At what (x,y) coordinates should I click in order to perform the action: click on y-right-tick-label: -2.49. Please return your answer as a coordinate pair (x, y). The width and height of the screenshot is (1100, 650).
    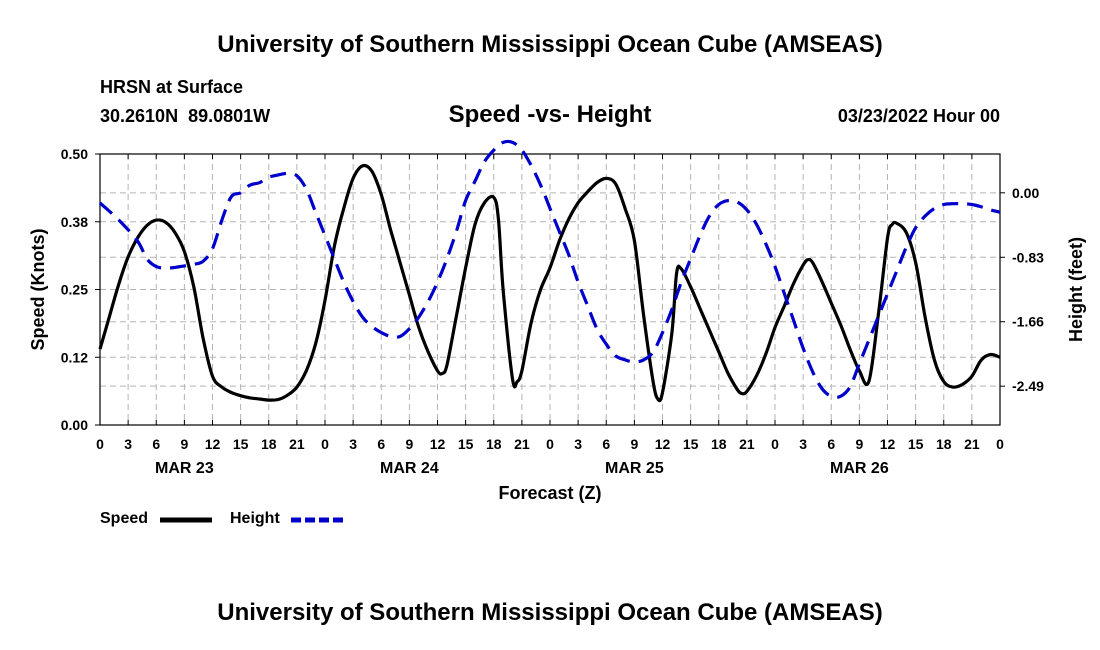
    Looking at the image, I should click on (1028, 386).